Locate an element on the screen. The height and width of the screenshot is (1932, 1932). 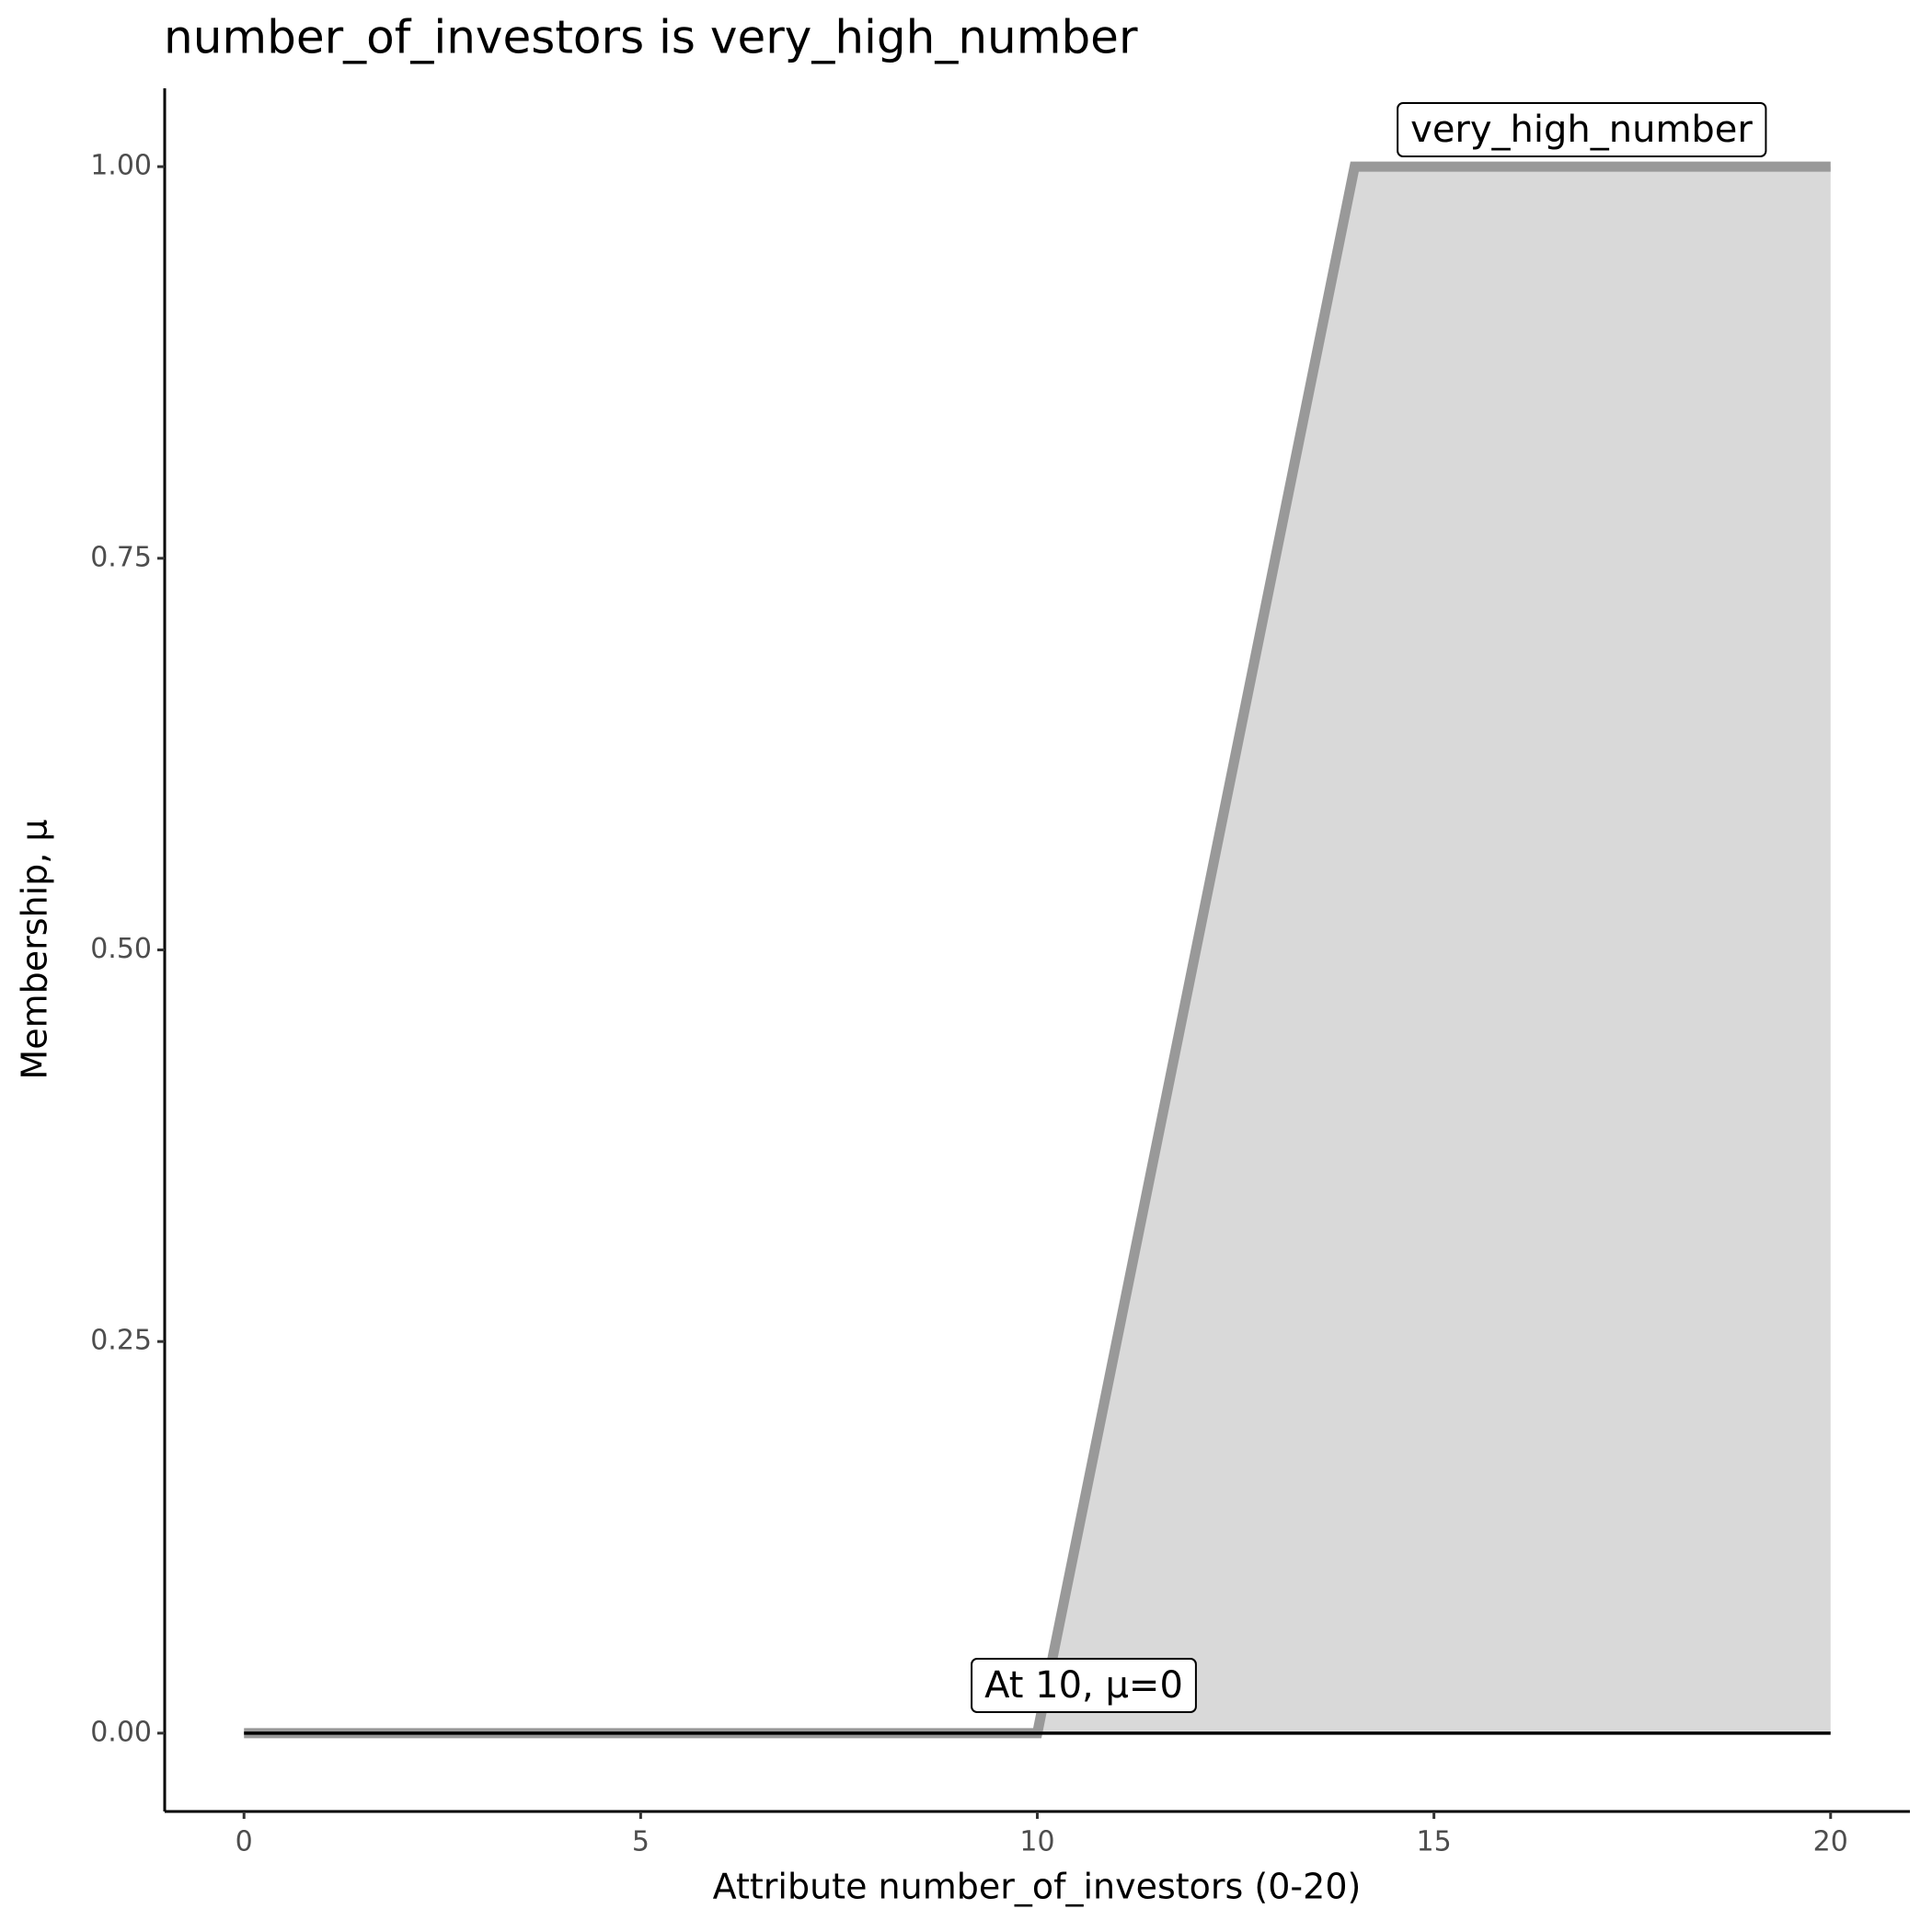
y-tick-label: 0.25 is located at coordinates (121, 1341).